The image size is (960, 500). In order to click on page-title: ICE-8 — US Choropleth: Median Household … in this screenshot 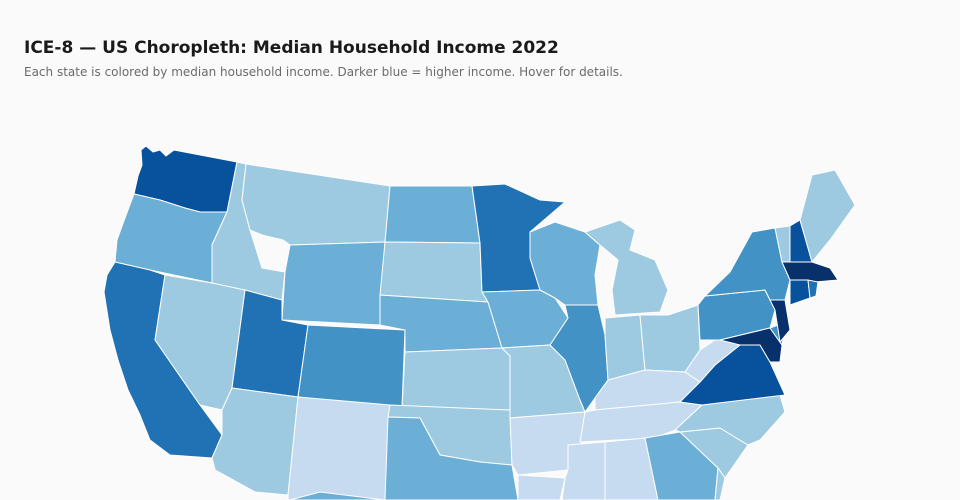, I will do `click(291, 48)`.